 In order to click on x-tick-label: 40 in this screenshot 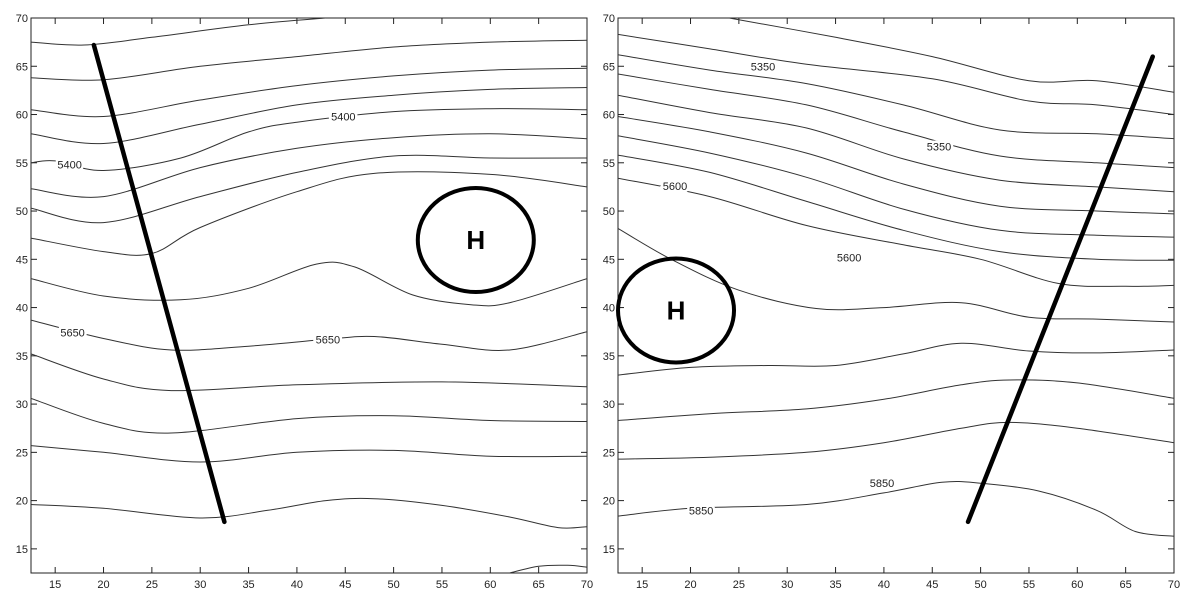, I will do `click(884, 585)`.